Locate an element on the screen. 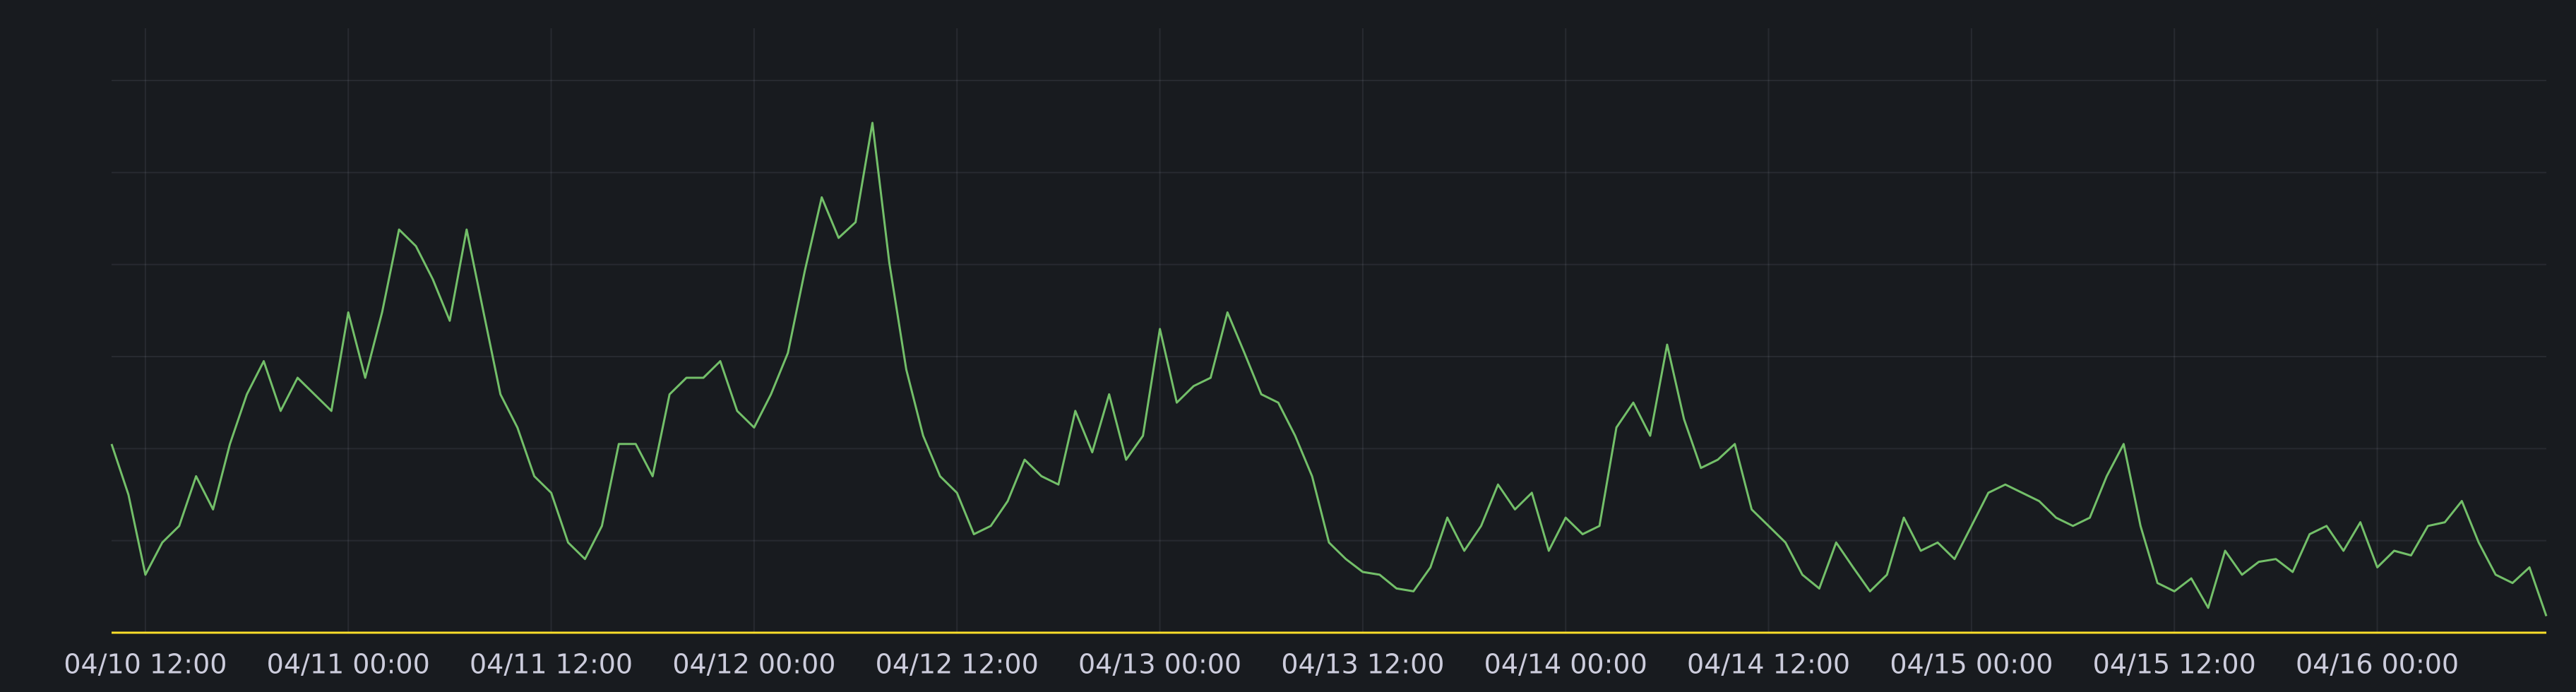 This screenshot has height=692, width=2576. x-tick-label: 04/16 00:00 is located at coordinates (2377, 664).